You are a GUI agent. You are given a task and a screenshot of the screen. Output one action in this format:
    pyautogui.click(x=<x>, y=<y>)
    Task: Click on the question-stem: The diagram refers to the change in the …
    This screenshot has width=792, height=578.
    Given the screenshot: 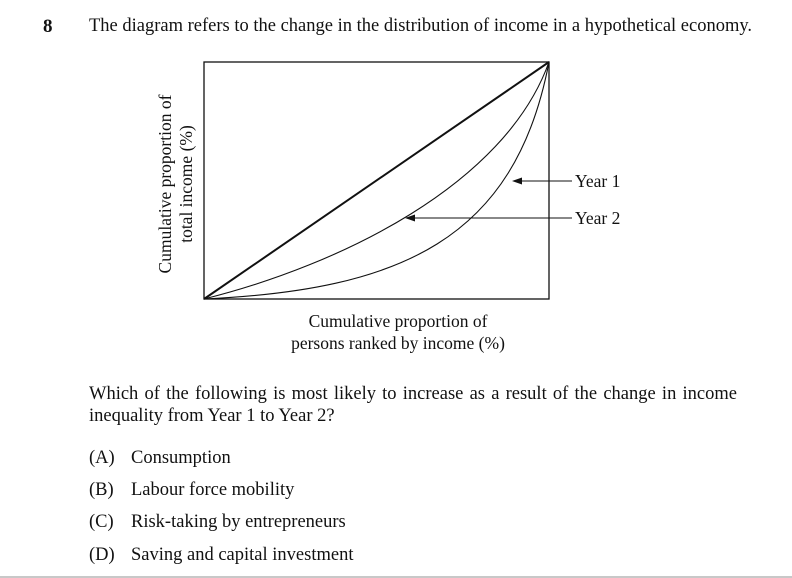 What is the action you would take?
    pyautogui.click(x=421, y=26)
    